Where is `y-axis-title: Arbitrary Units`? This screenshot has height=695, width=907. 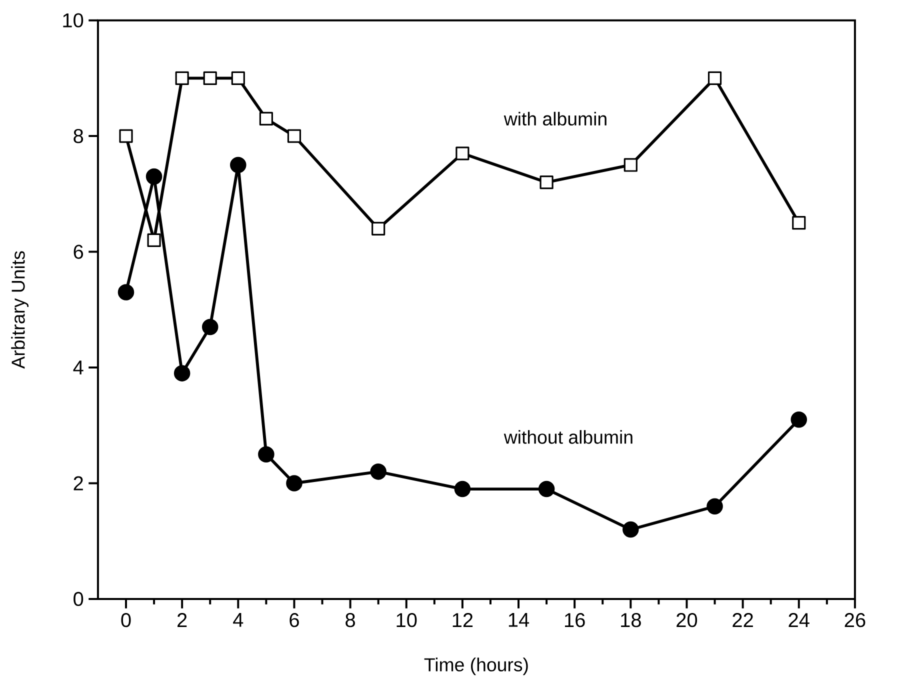
y-axis-title: Arbitrary Units is located at coordinates (20, 310).